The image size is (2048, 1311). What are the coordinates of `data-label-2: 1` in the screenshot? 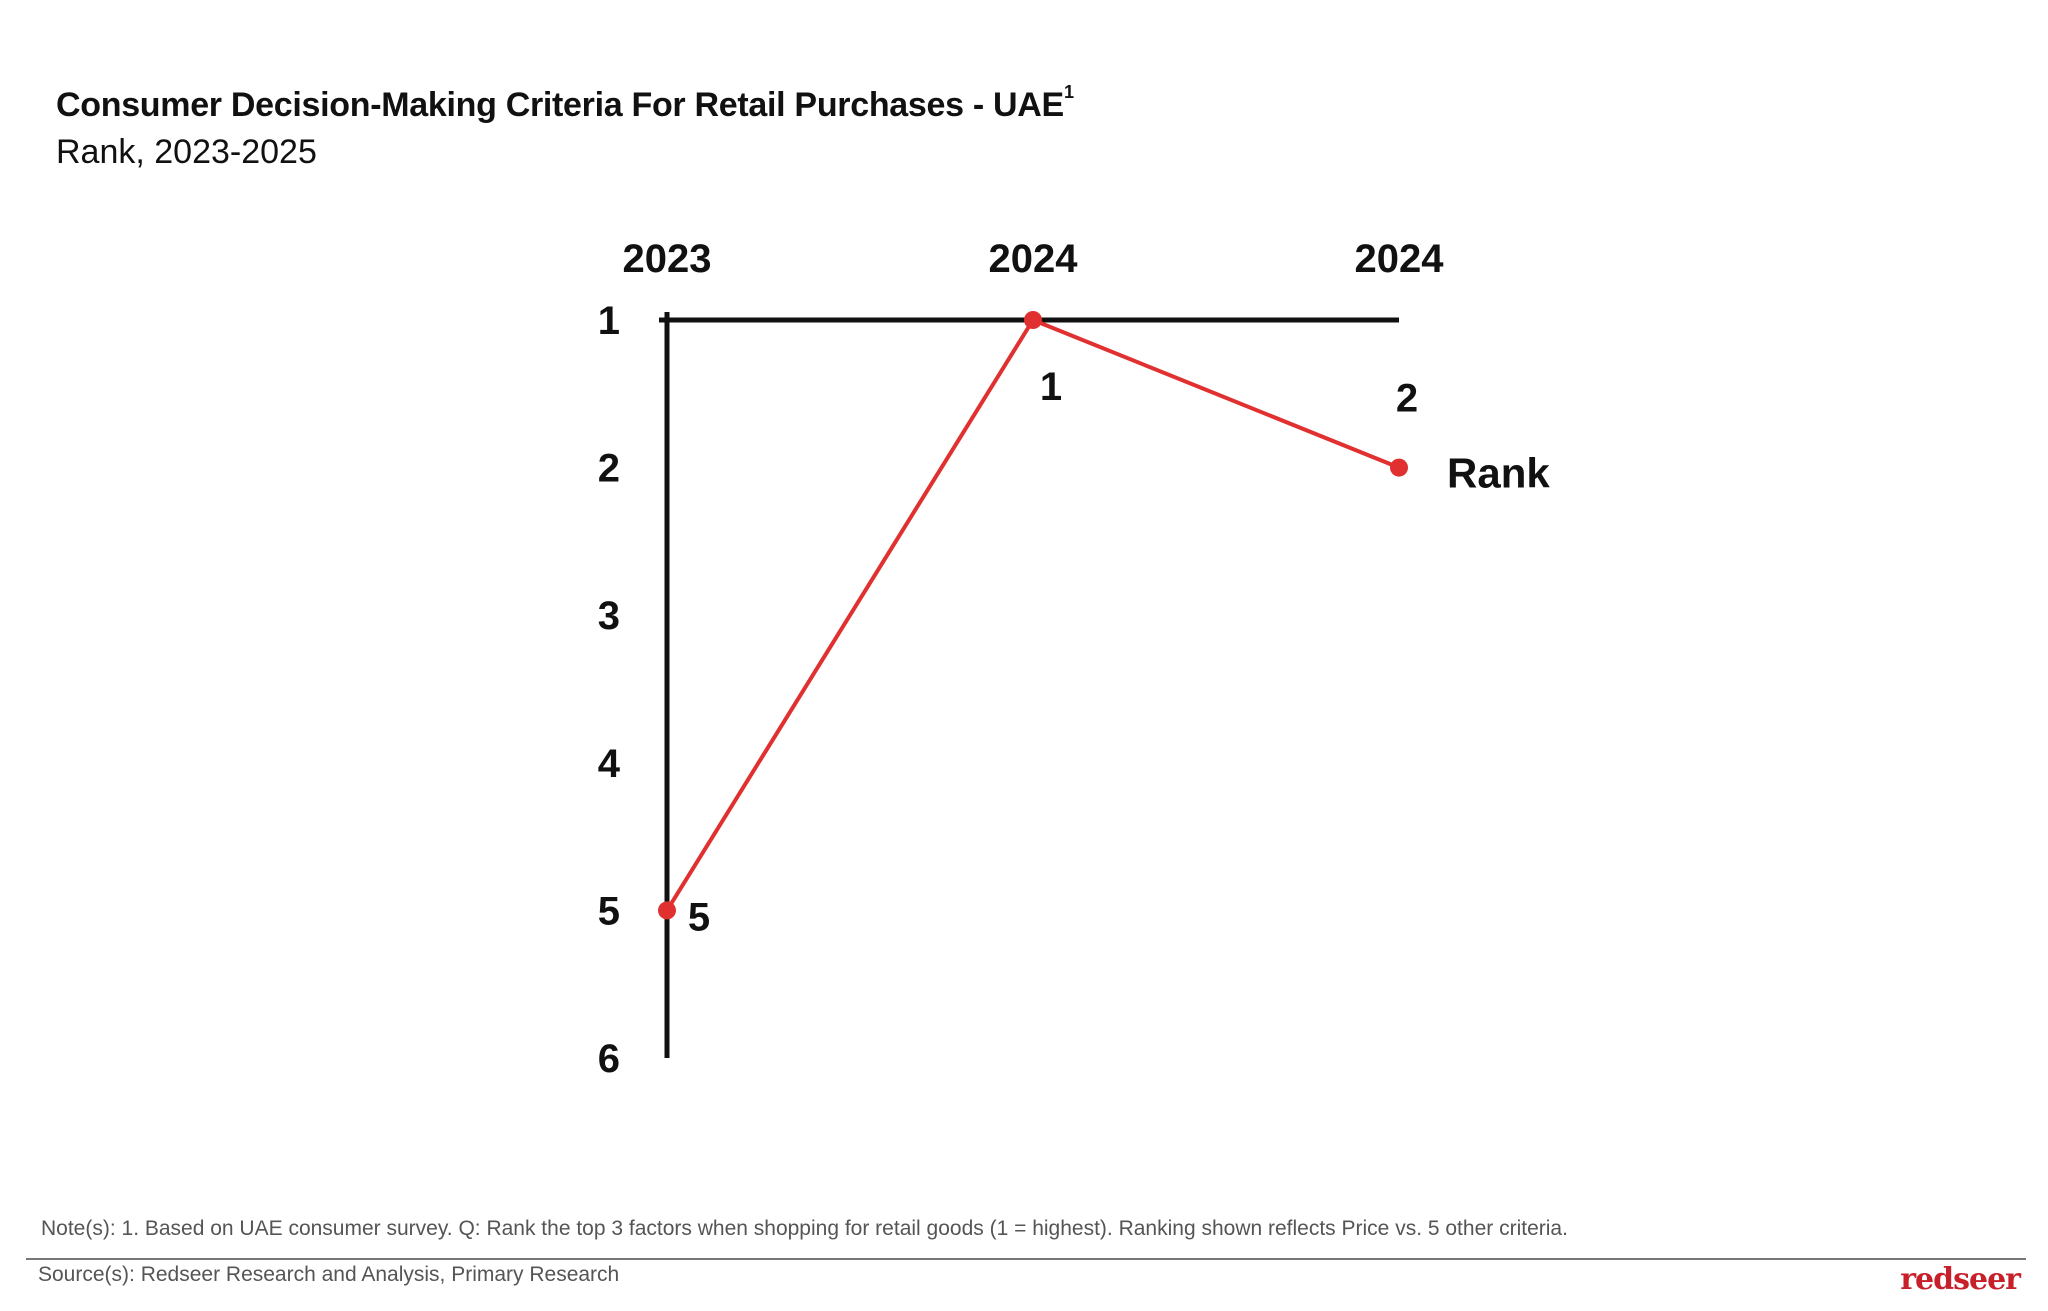 It's located at (1051, 387).